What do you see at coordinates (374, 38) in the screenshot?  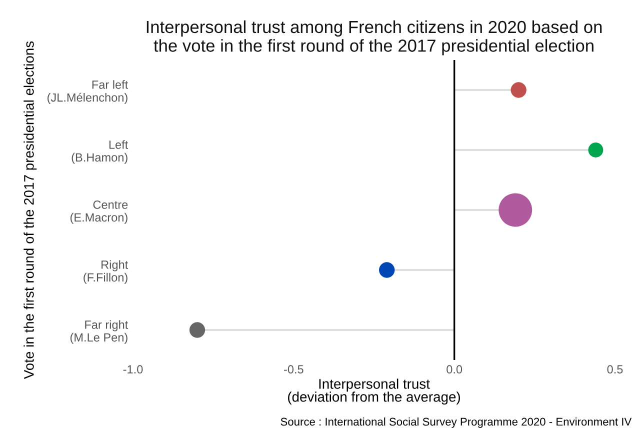 I see `chart-title: Interpersonal trust among French citizens in 2020 based on the vote in the first round of the 2017 presidential election` at bounding box center [374, 38].